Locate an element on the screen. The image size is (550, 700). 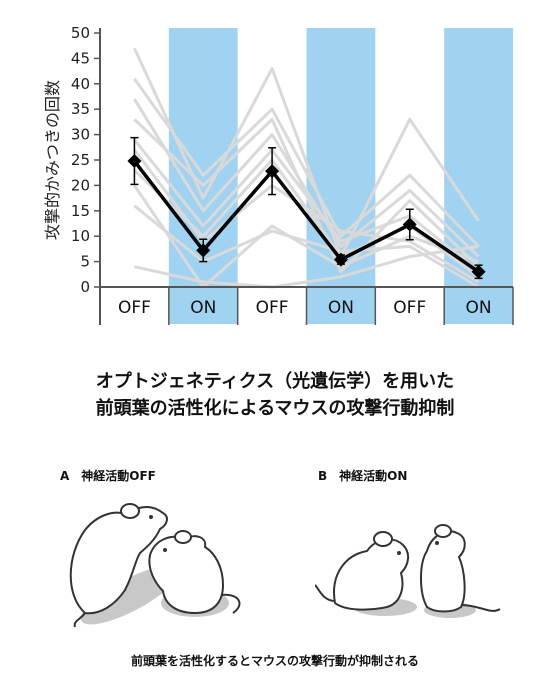
y-tick-label: 20 is located at coordinates (80, 185).